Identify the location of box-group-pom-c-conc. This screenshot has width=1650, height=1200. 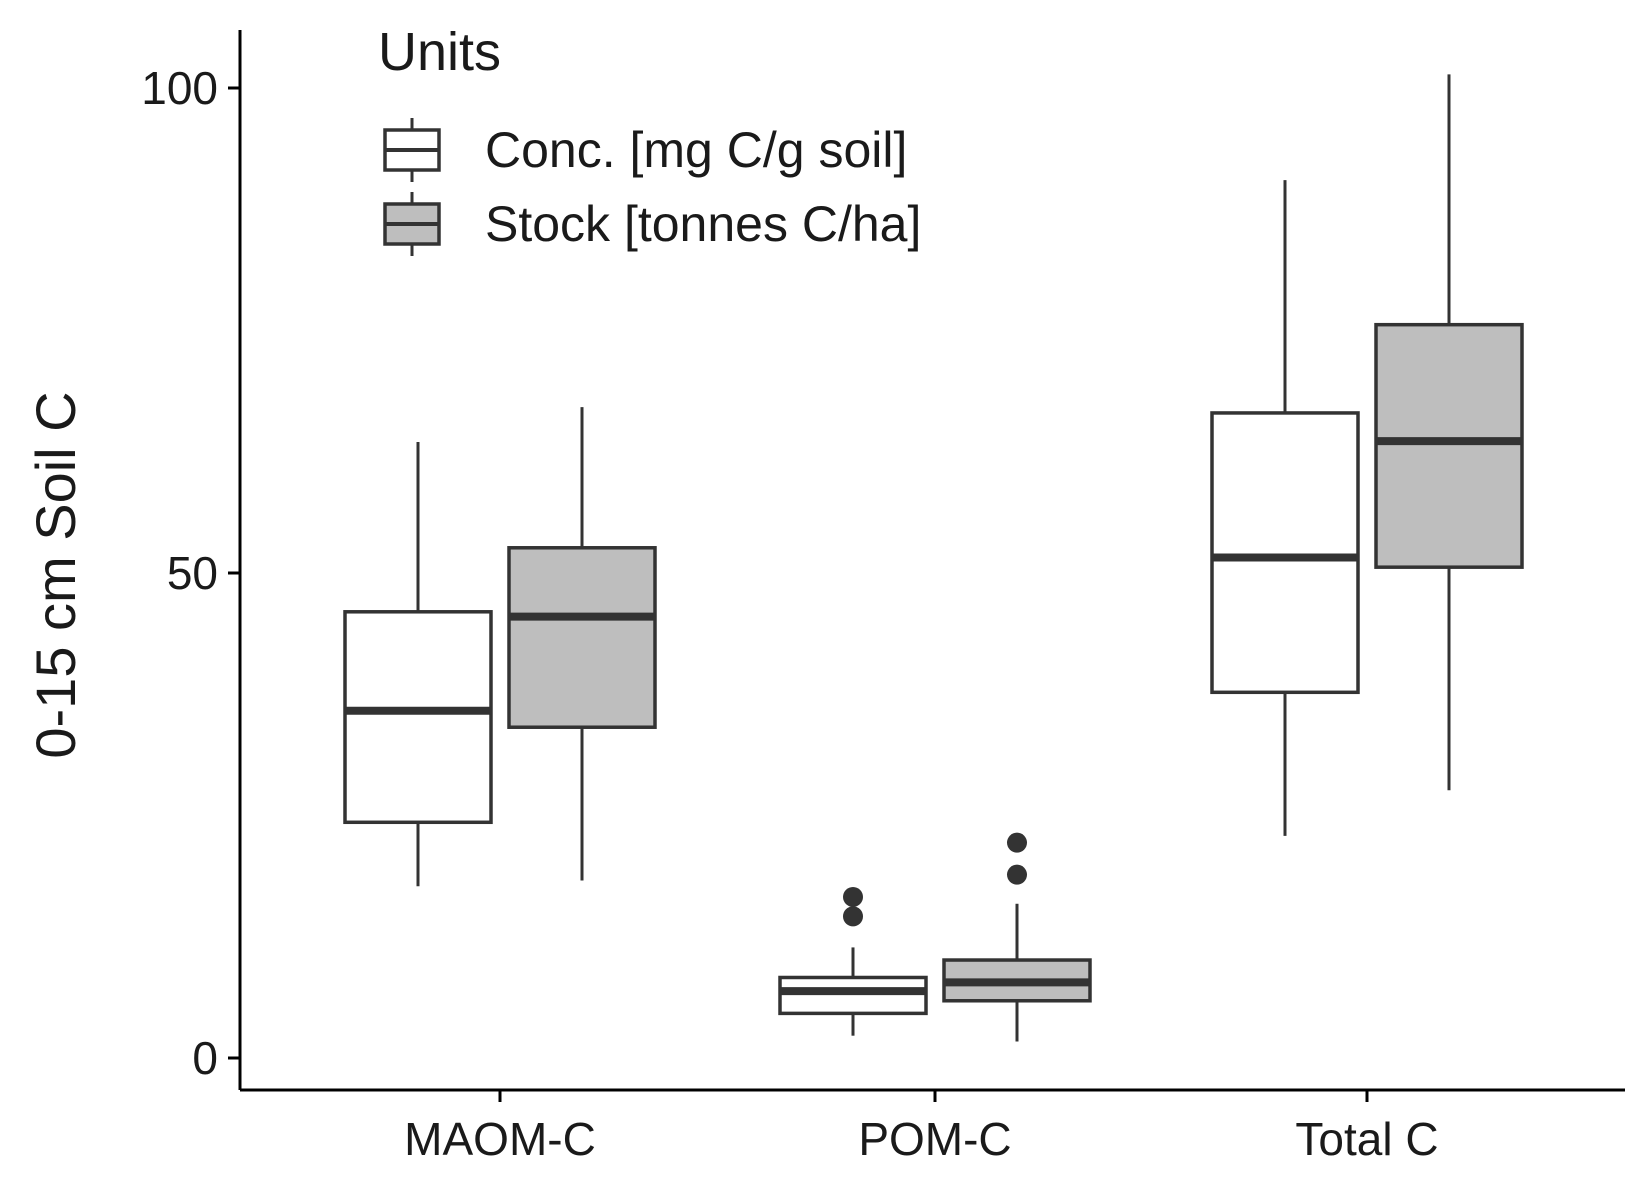
(853, 961).